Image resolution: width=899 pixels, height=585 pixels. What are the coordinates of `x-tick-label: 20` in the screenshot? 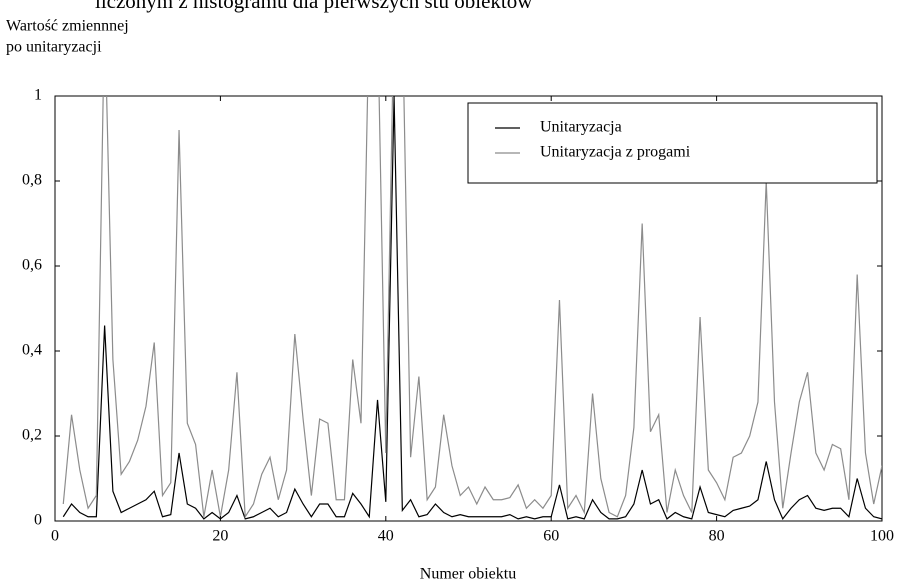 It's located at (220, 536).